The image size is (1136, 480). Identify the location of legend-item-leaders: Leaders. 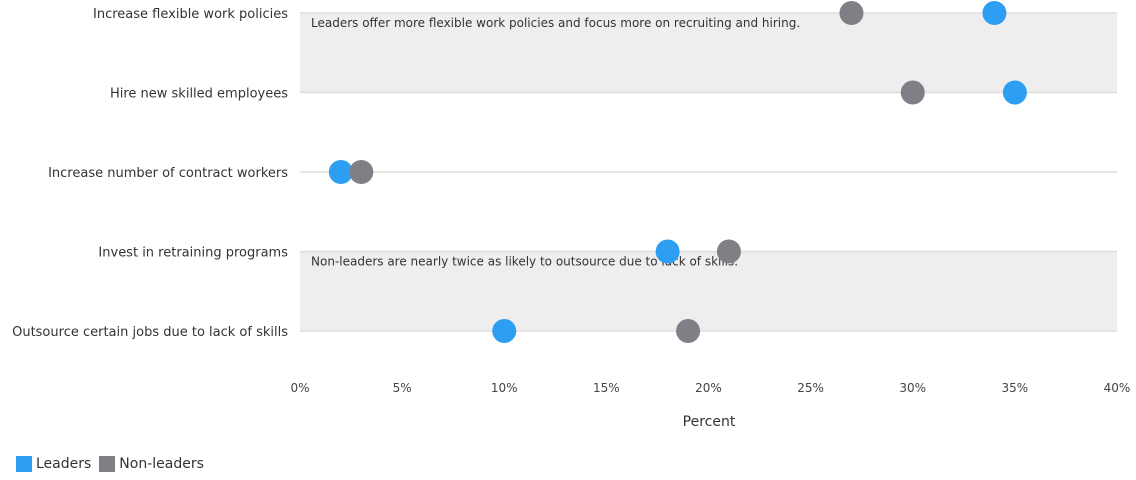
(53, 464).